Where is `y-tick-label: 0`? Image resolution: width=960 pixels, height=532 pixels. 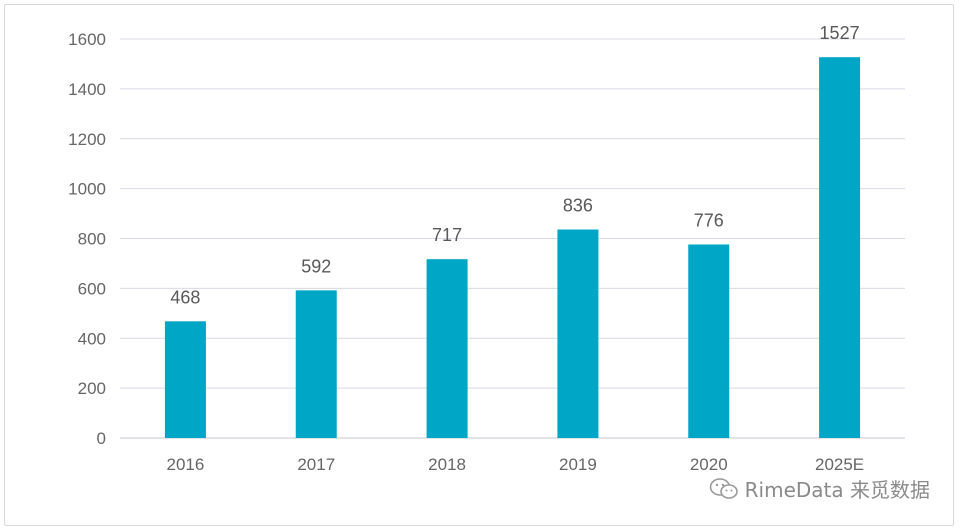 y-tick-label: 0 is located at coordinates (101, 438).